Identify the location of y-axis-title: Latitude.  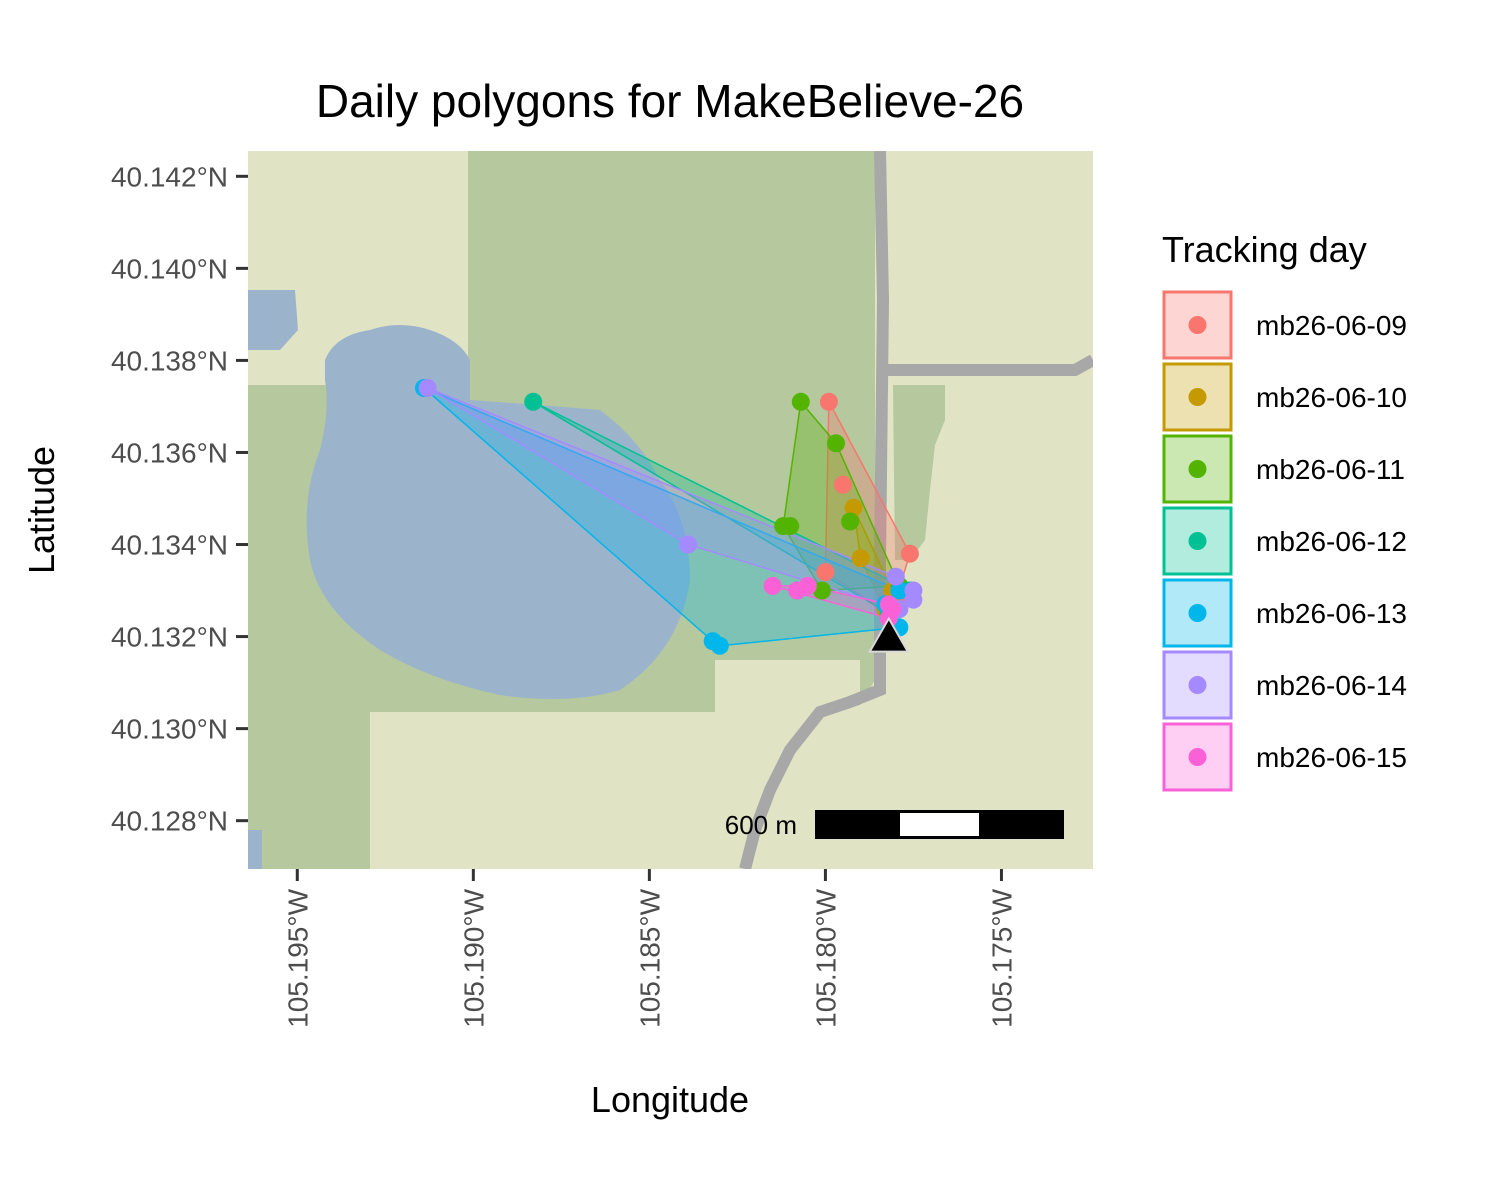
(41, 510).